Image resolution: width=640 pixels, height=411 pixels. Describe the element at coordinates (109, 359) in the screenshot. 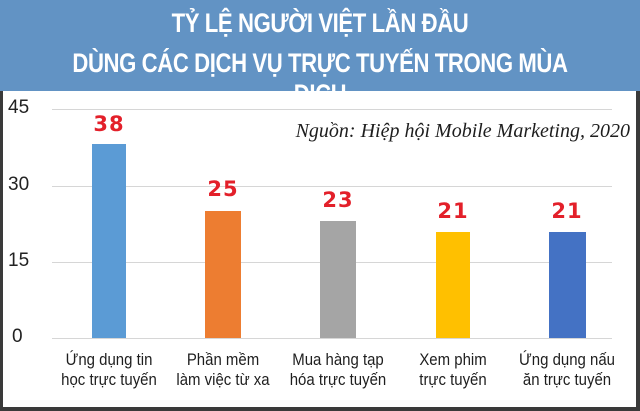

I see `category-label-line: Ứng dụng tin` at that location.